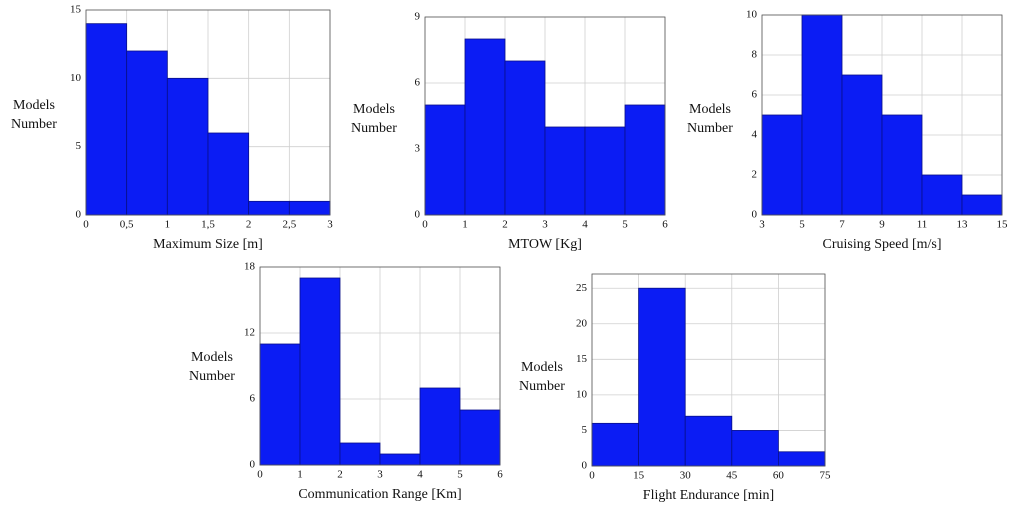 The width and height of the screenshot is (1014, 508). Describe the element at coordinates (127, 225) in the screenshot. I see `x-tick-label: 0,5` at that location.